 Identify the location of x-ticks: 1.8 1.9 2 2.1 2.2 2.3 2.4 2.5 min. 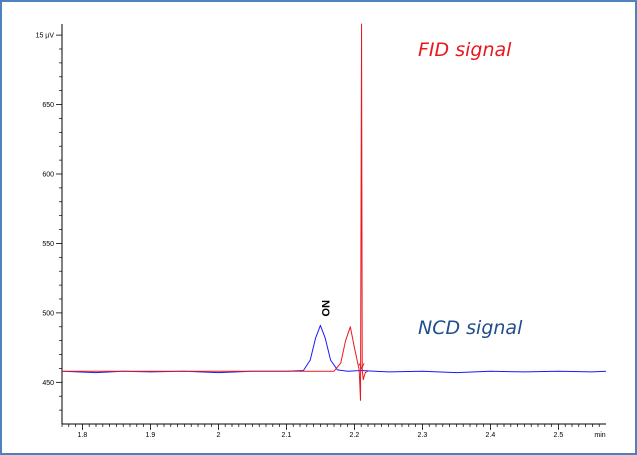
(342, 431).